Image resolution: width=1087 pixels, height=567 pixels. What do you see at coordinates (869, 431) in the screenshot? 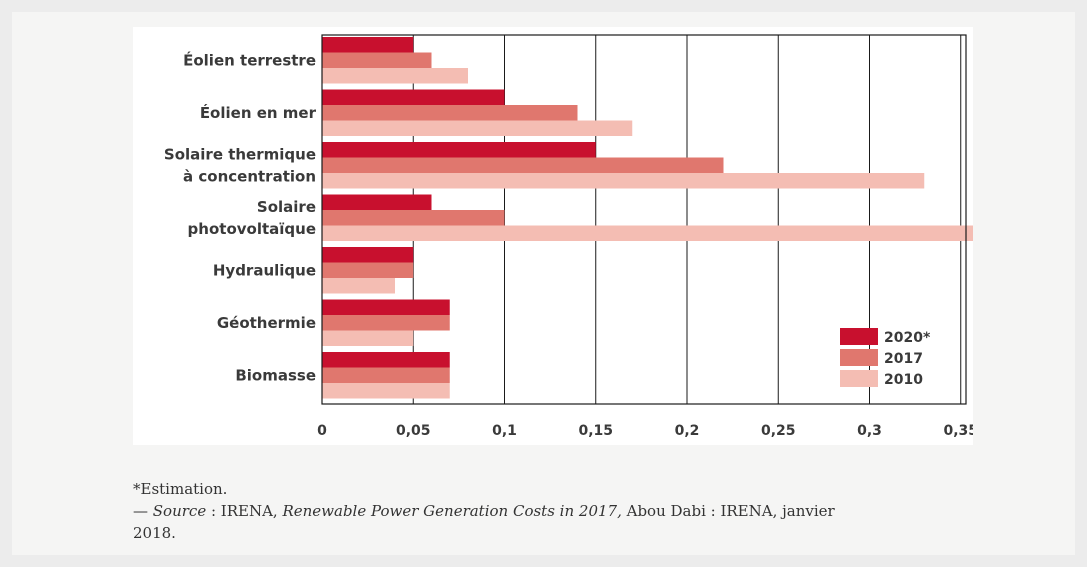
I see `x-tick-label: 0,3` at bounding box center [869, 431].